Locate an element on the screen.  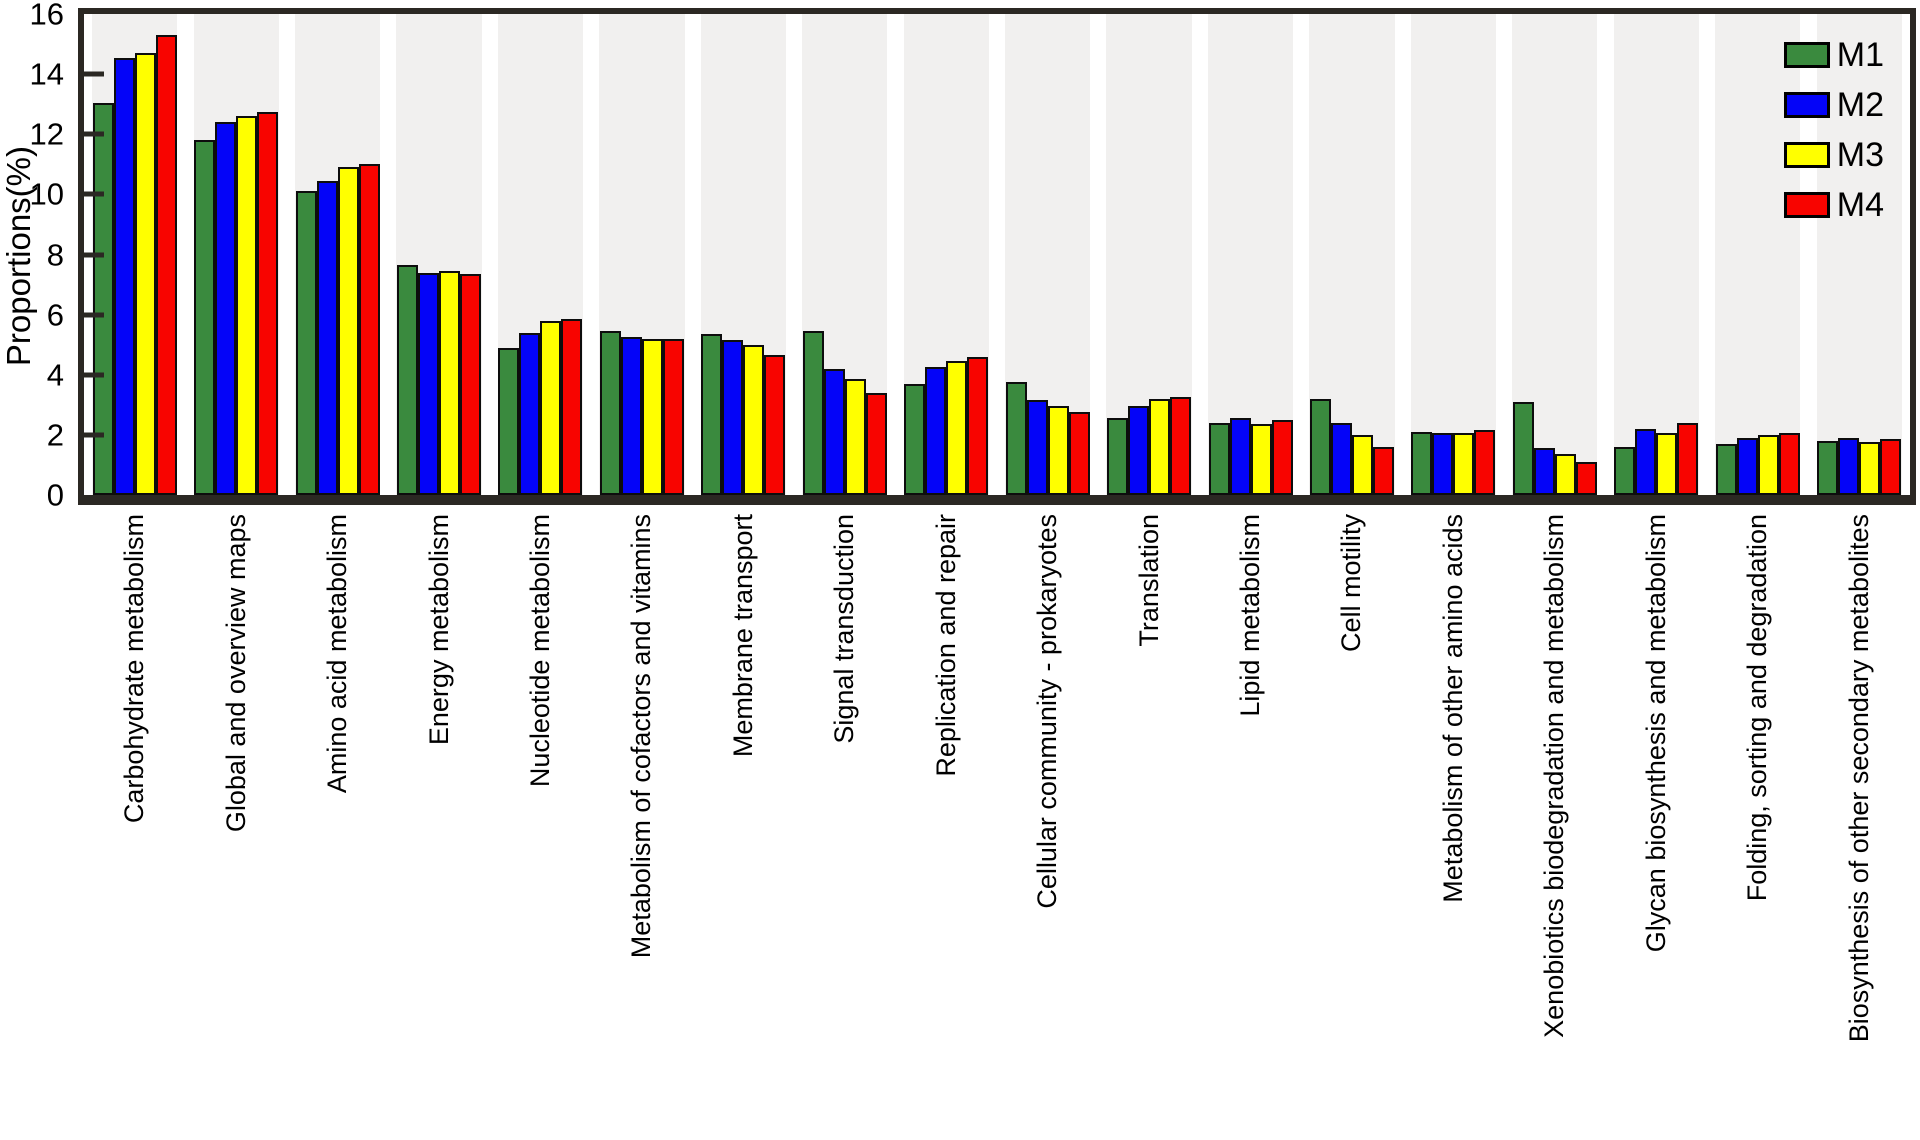
category-label: Metabolism of other amino acids is located at coordinates (1452, 708).